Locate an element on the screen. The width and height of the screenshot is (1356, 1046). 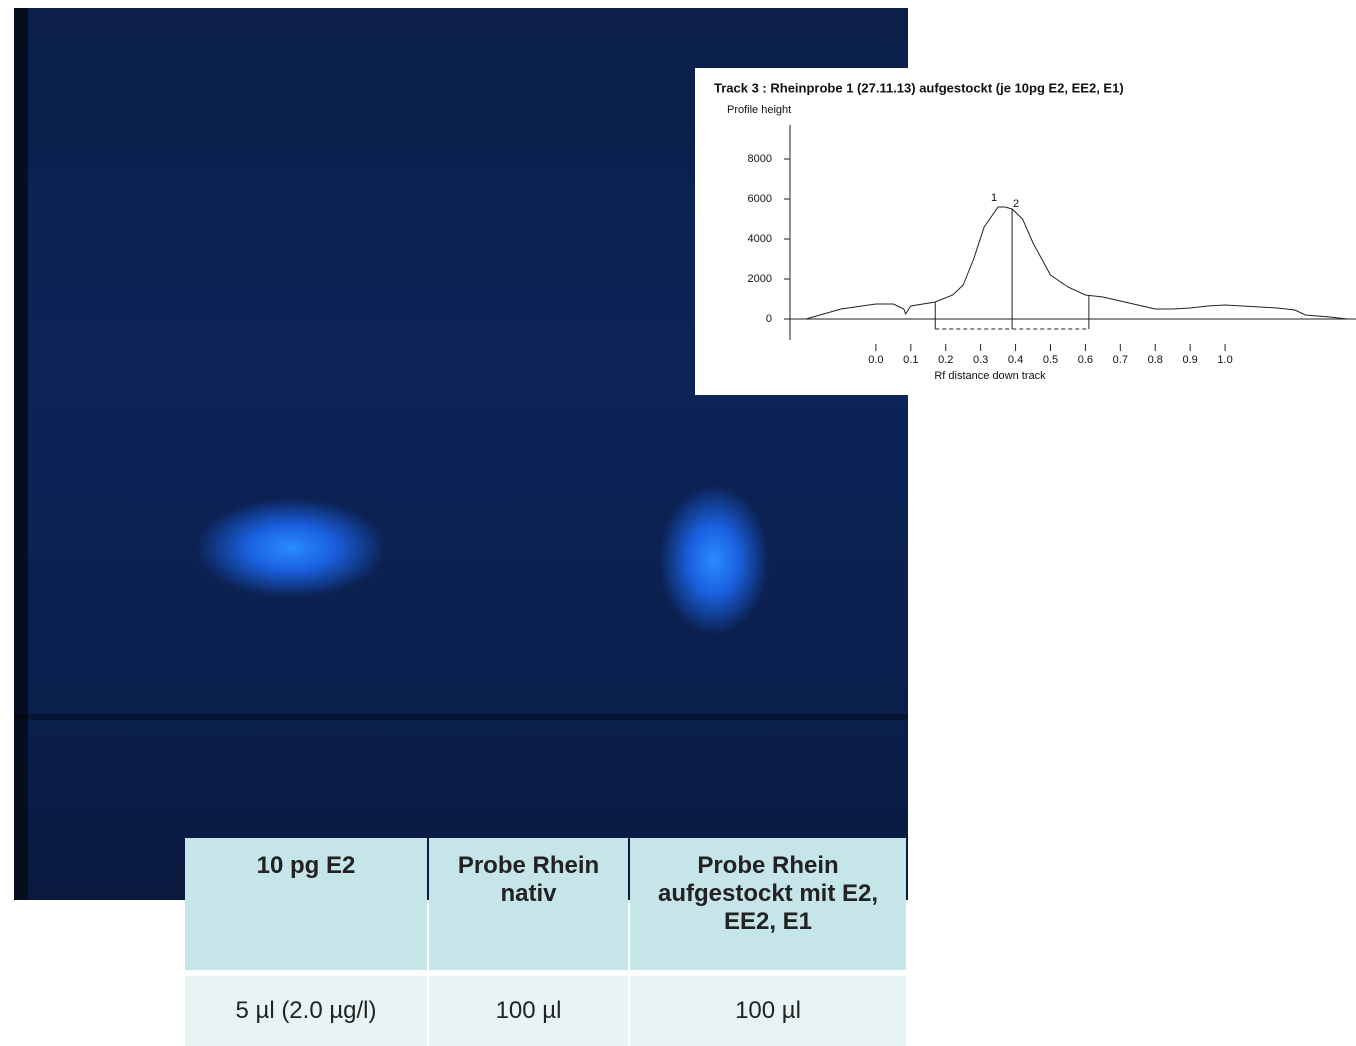
table-header: Probe Rhein nativ is located at coordinates (528, 904).